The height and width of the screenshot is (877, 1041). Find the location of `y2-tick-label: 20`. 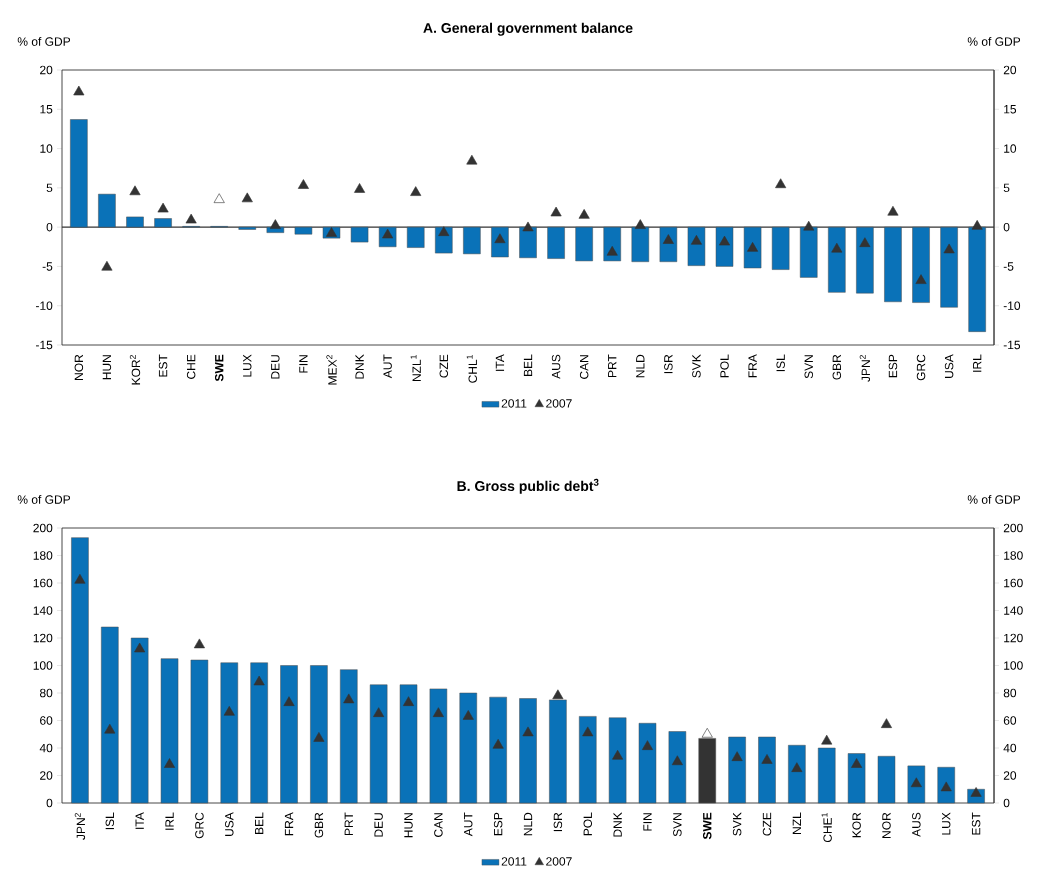

y2-tick-label: 20 is located at coordinates (1010, 70).